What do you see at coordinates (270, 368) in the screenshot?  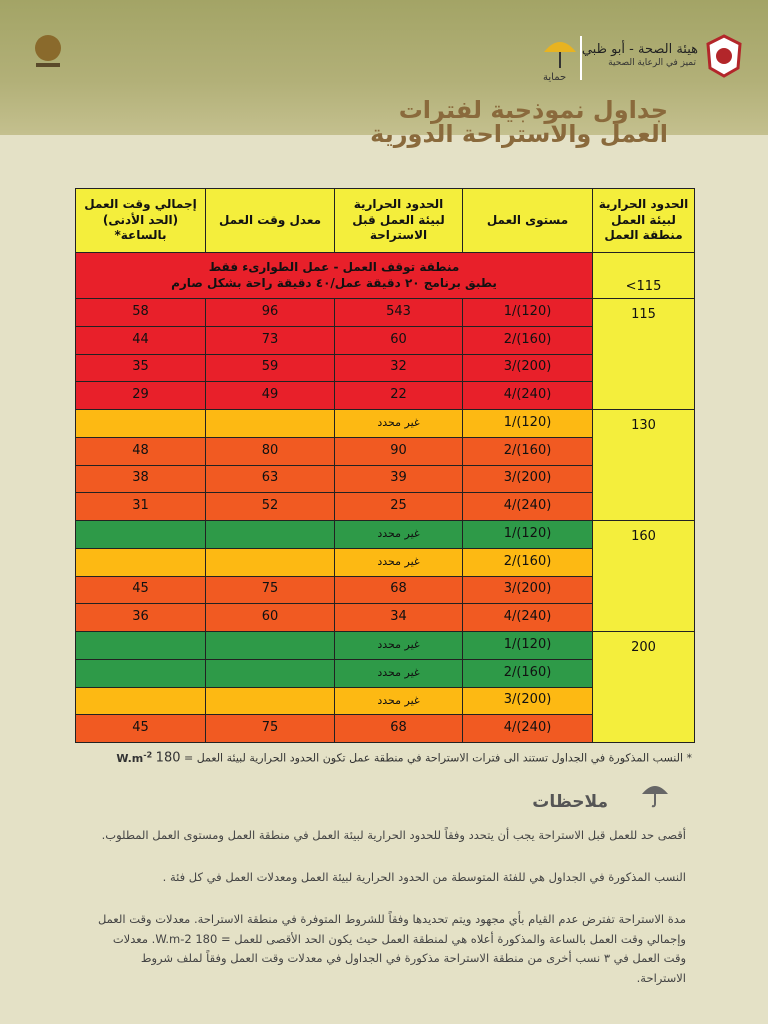 I see `table-cell: 59` at bounding box center [270, 368].